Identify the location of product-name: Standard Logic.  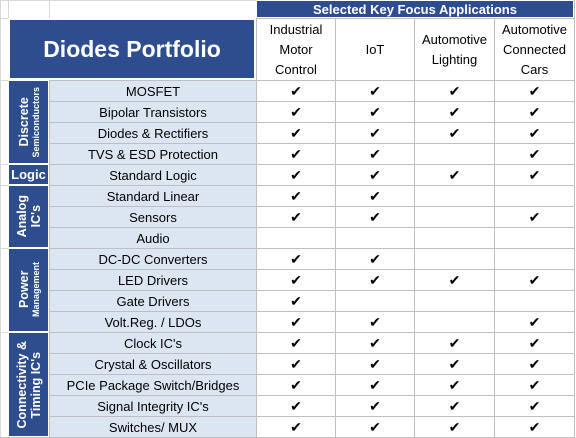
(152, 174).